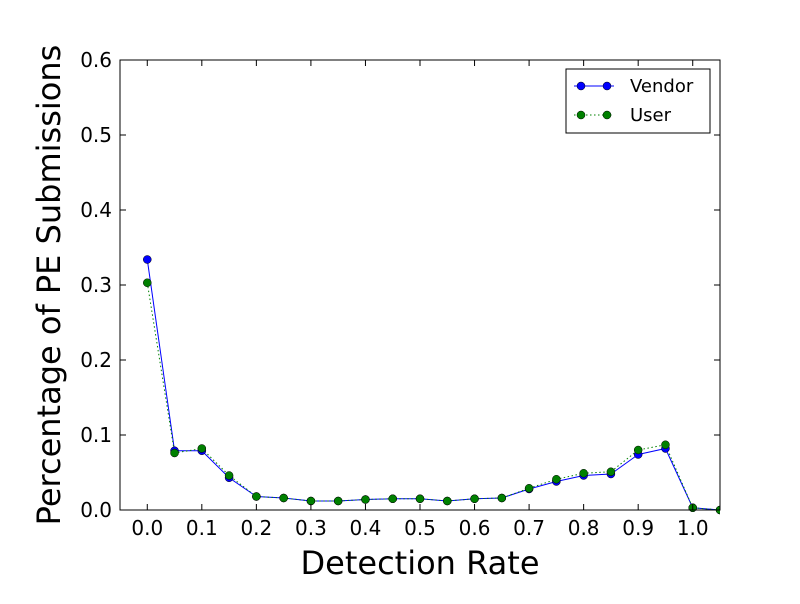 The image size is (800, 604). What do you see at coordinates (311, 528) in the screenshot?
I see `x-tick-label: 0.3` at bounding box center [311, 528].